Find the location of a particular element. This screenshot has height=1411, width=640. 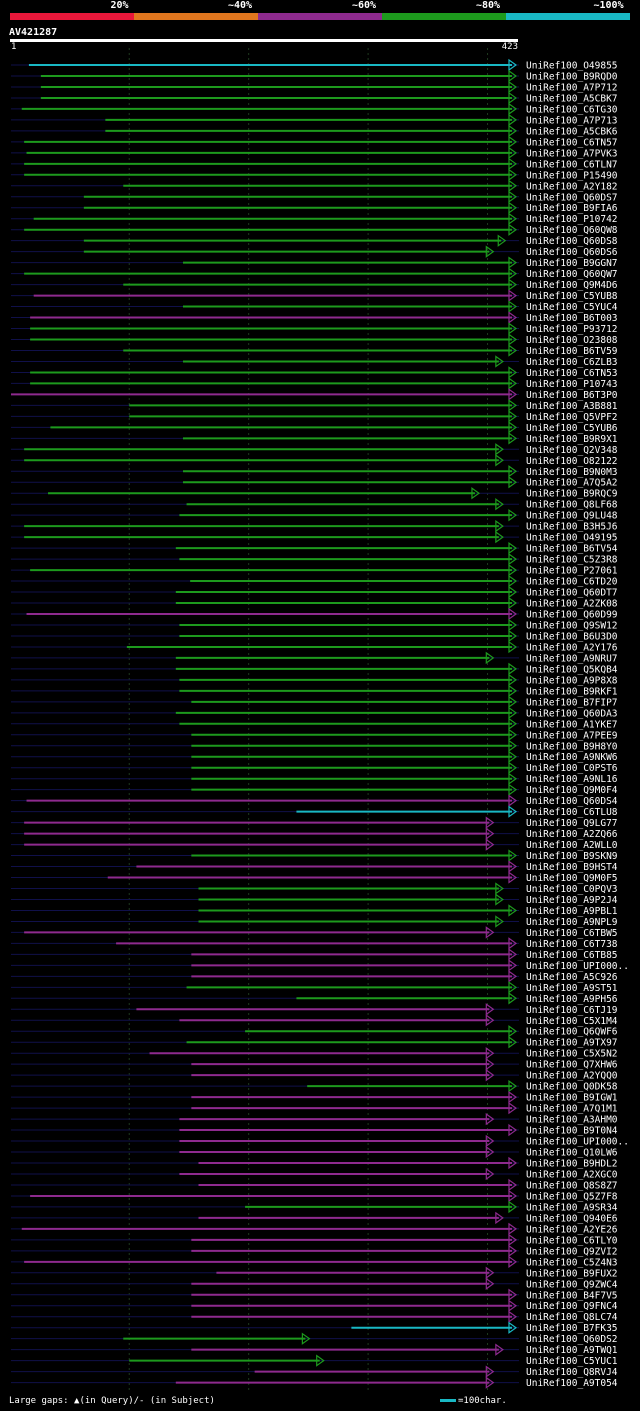

hit-label: UniRef100_Q9M4D6 is located at coordinates (572, 285).